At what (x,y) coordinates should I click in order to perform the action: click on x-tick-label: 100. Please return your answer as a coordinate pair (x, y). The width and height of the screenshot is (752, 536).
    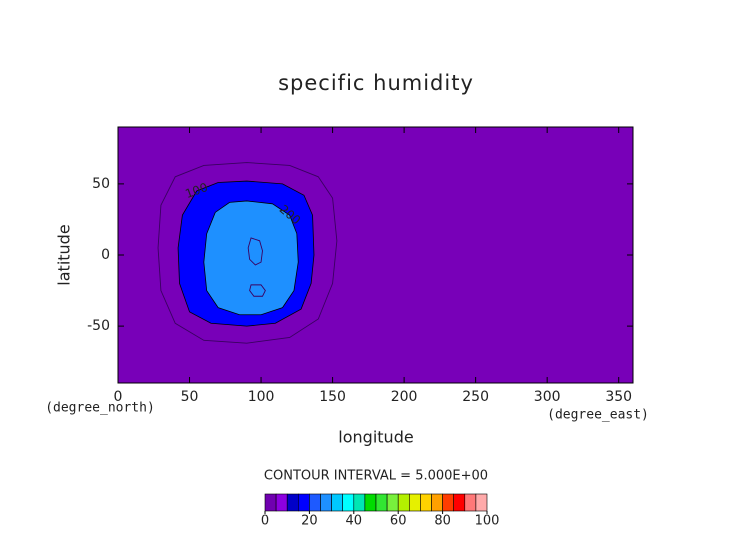
    Looking at the image, I should click on (261, 397).